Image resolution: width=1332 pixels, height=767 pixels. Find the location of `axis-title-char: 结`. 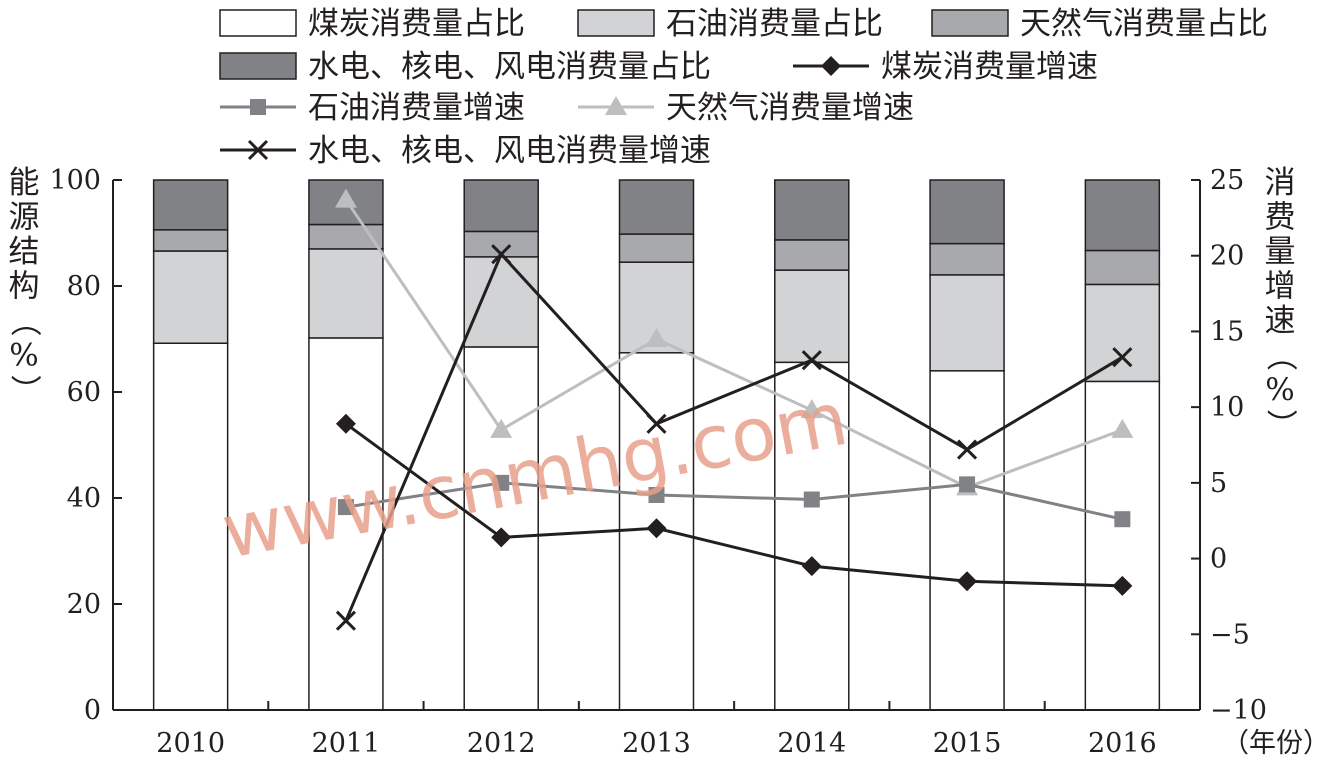

axis-title-char: 结 is located at coordinates (24, 252).